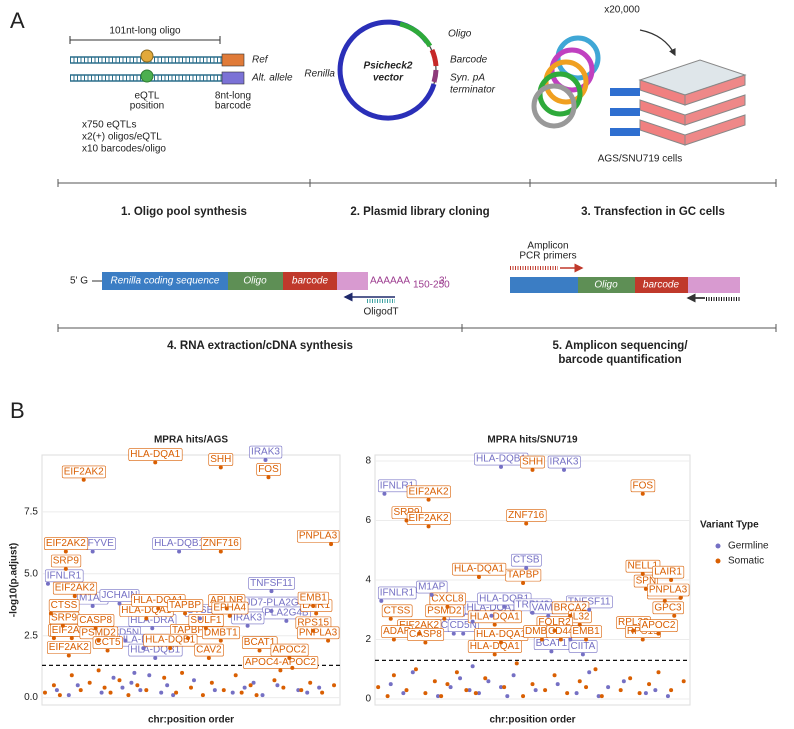  Describe the element at coordinates (107, 642) in the screenshot. I see `point-label: CCT5` at that location.